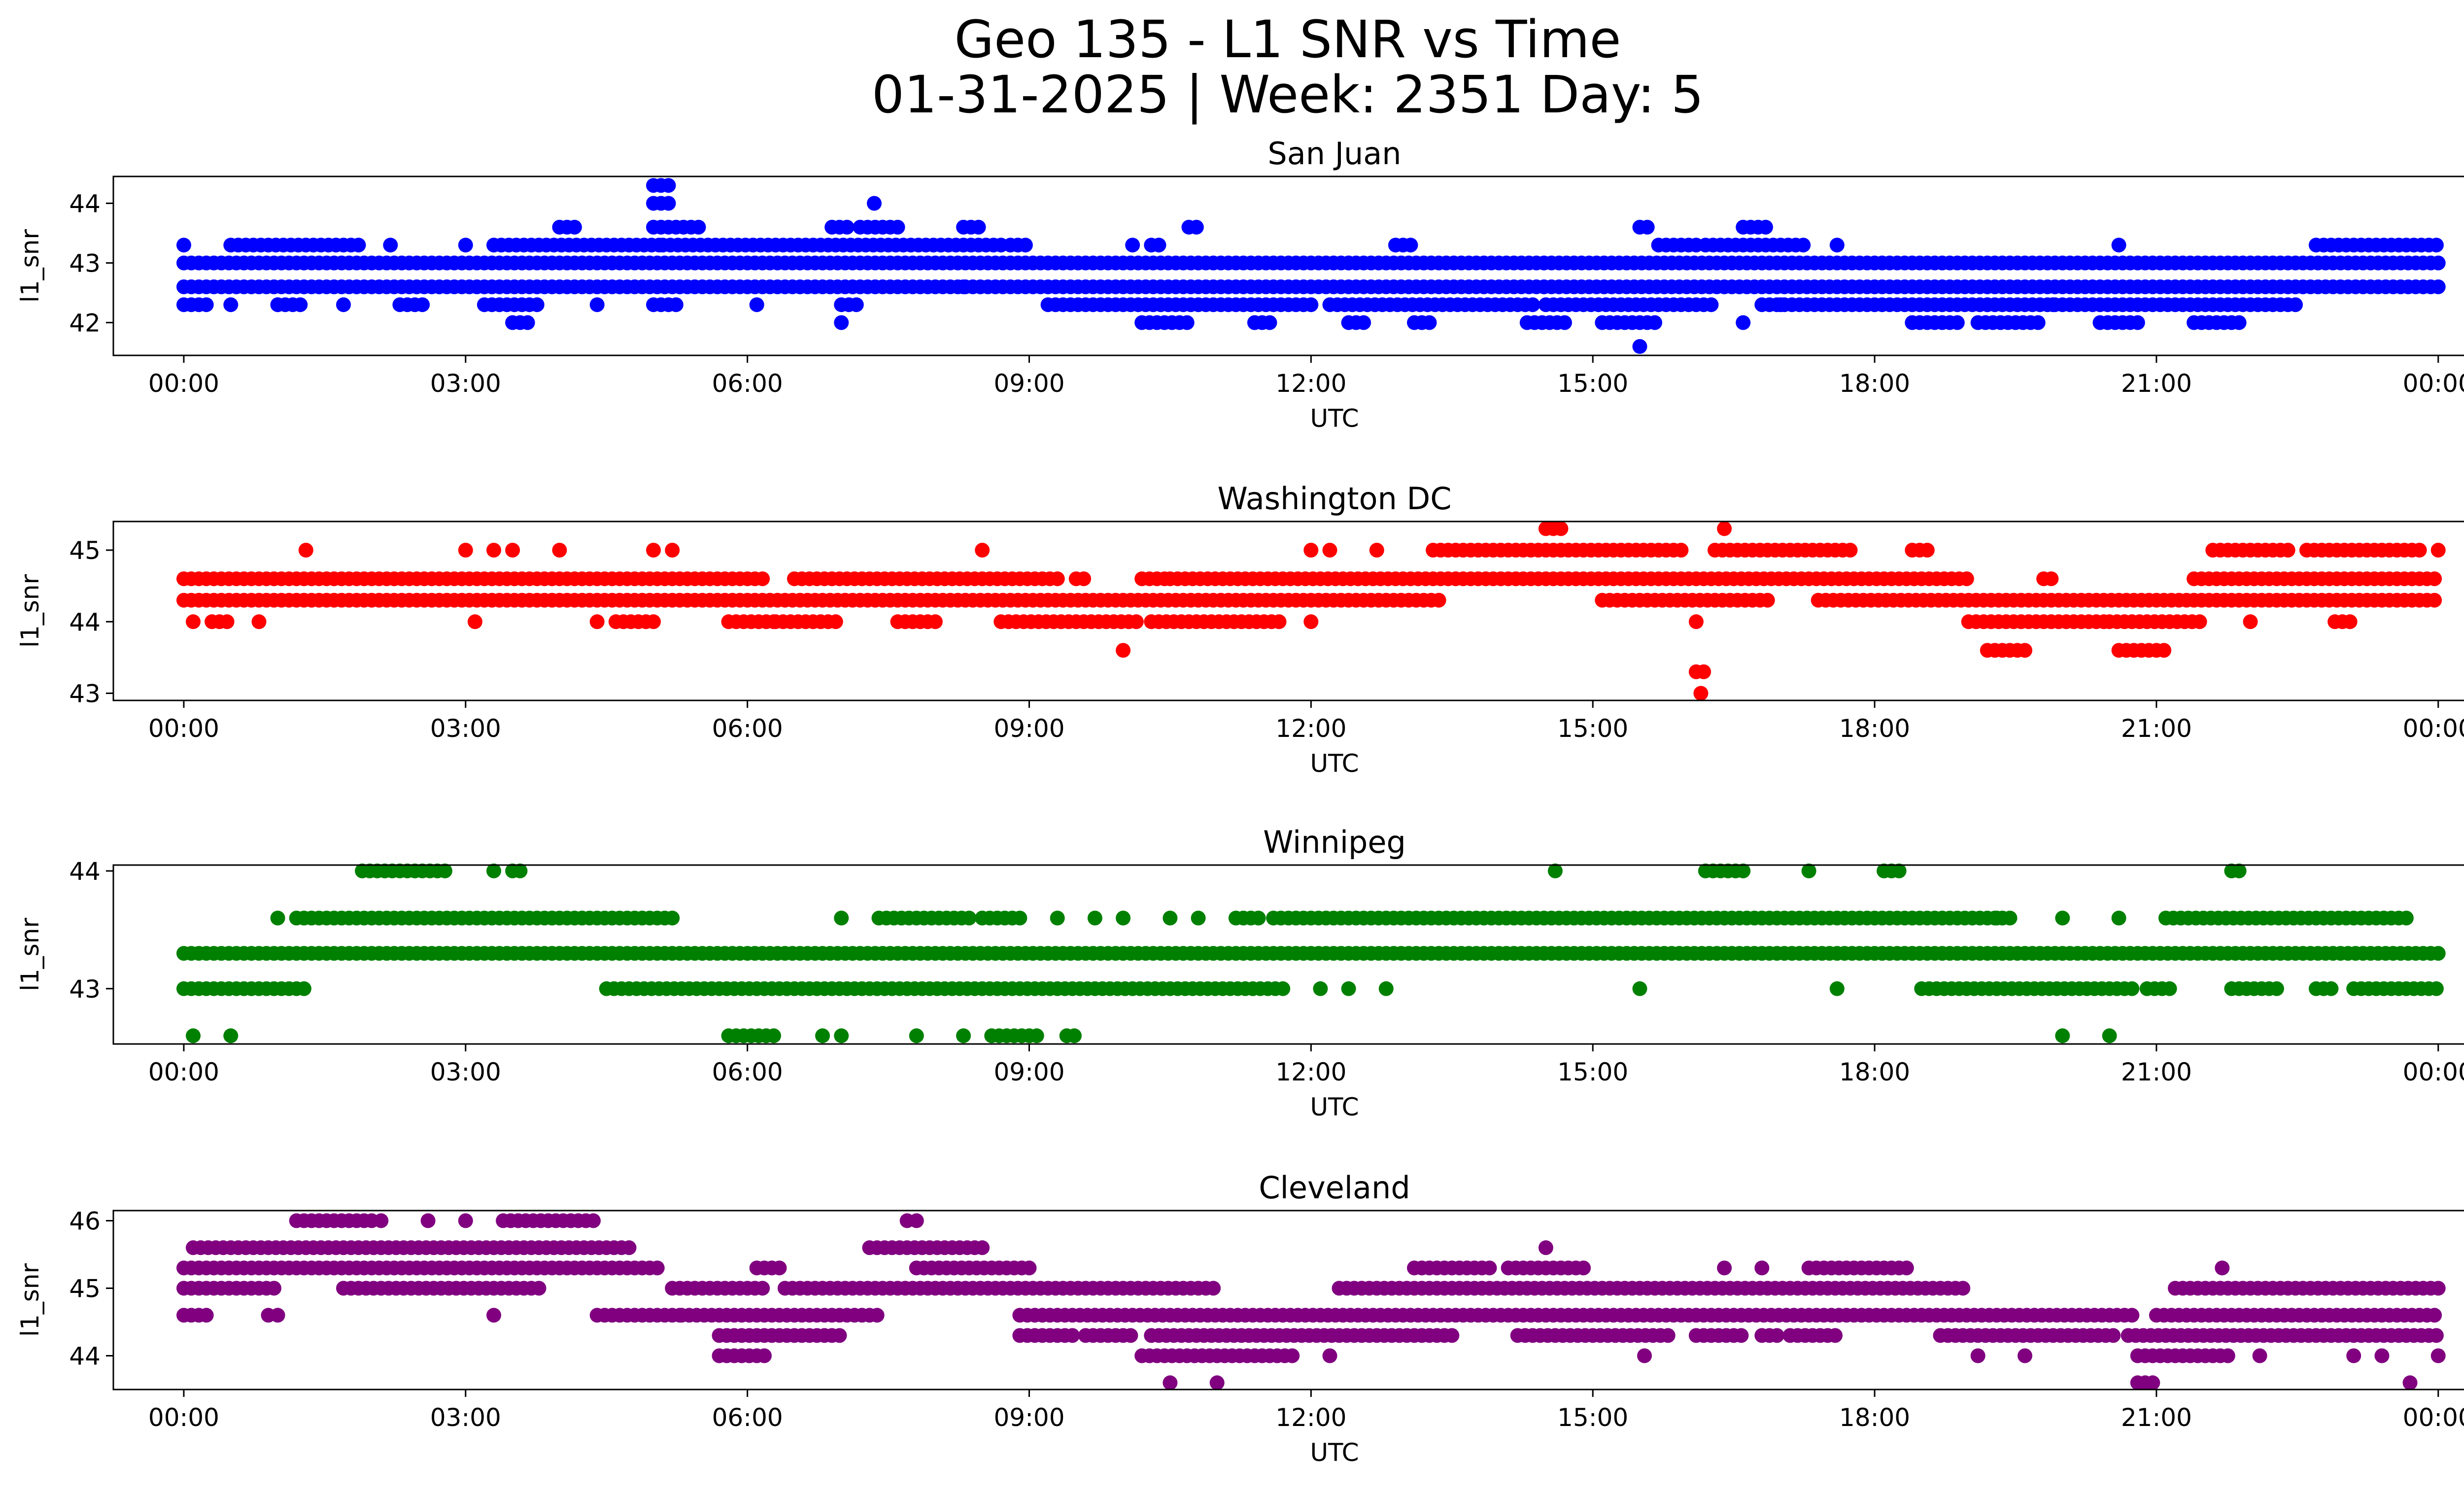  Describe the element at coordinates (1311, 266) in the screenshot. I see `data-series` at that location.